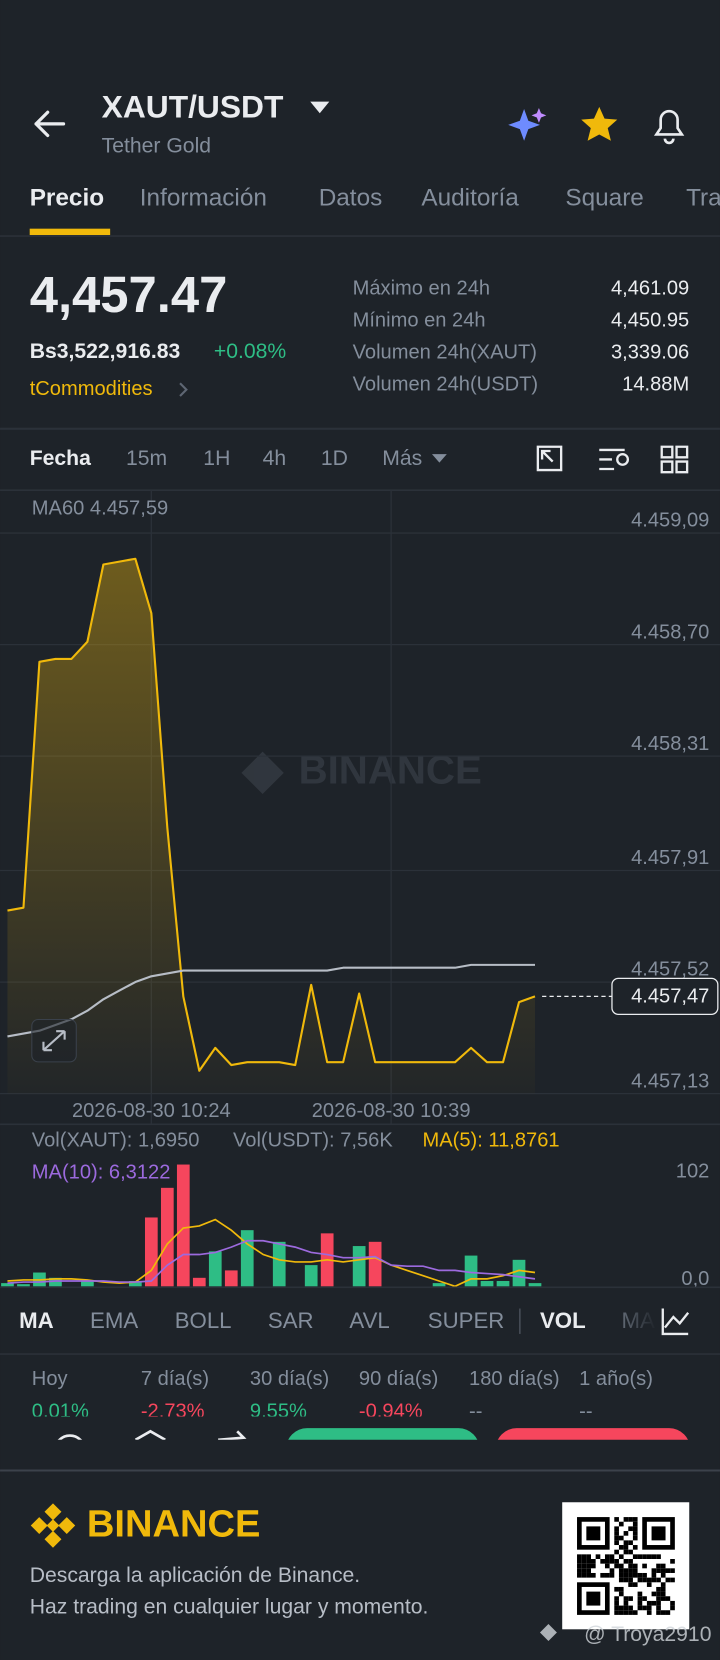  Describe the element at coordinates (203, 1320) in the screenshot. I see `indicator-tab: BOLL` at that location.